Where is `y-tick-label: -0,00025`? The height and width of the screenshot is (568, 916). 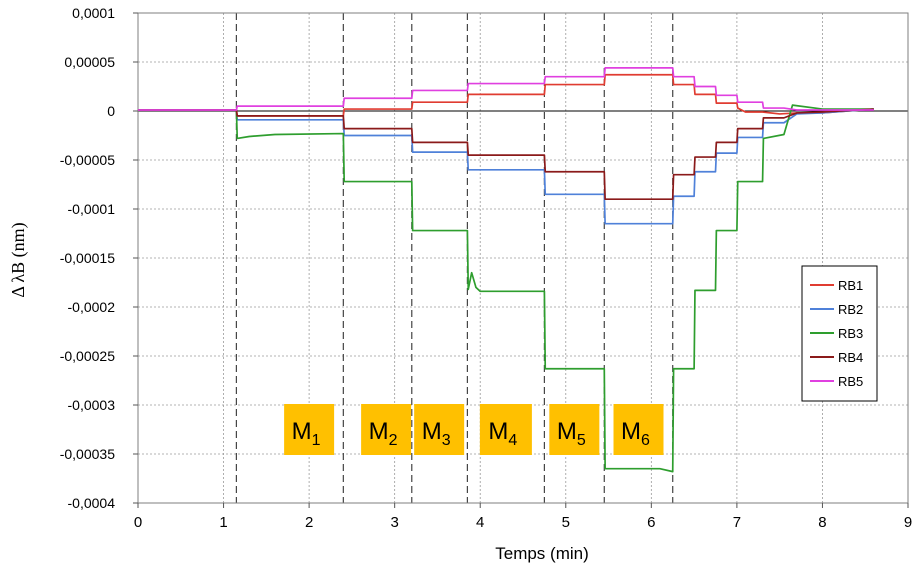 y-tick-label: -0,00025 is located at coordinates (87, 356).